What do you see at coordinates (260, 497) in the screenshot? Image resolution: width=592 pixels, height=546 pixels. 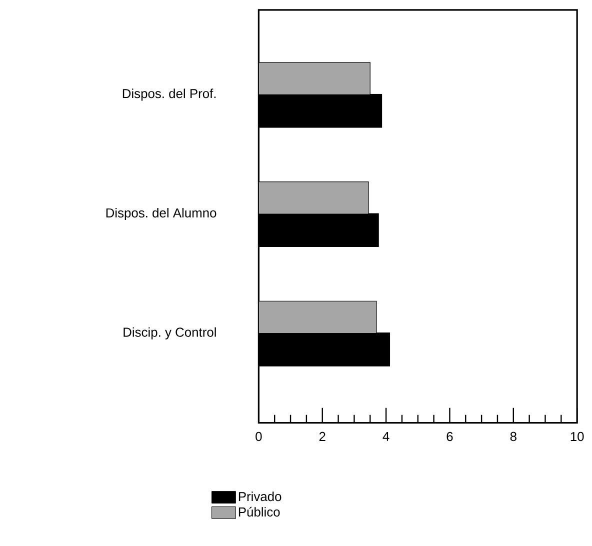 I see `legend-label: Privado` at bounding box center [260, 497].